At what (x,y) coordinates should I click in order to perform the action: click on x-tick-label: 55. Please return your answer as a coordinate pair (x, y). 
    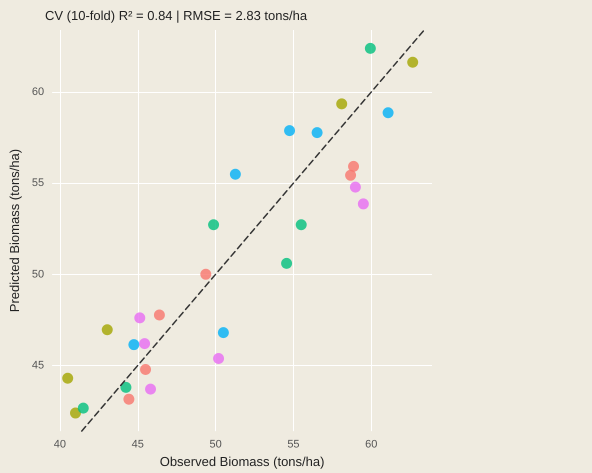
    Looking at the image, I should click on (293, 444).